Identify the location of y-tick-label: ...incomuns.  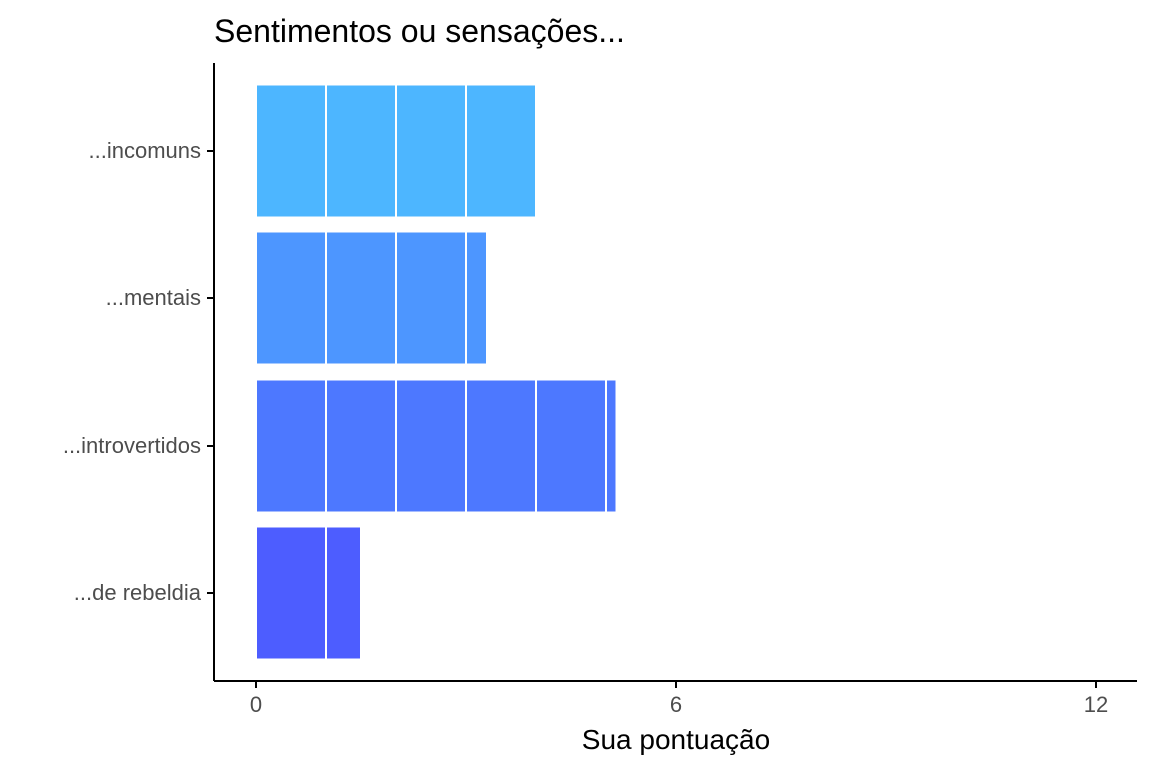
(145, 150).